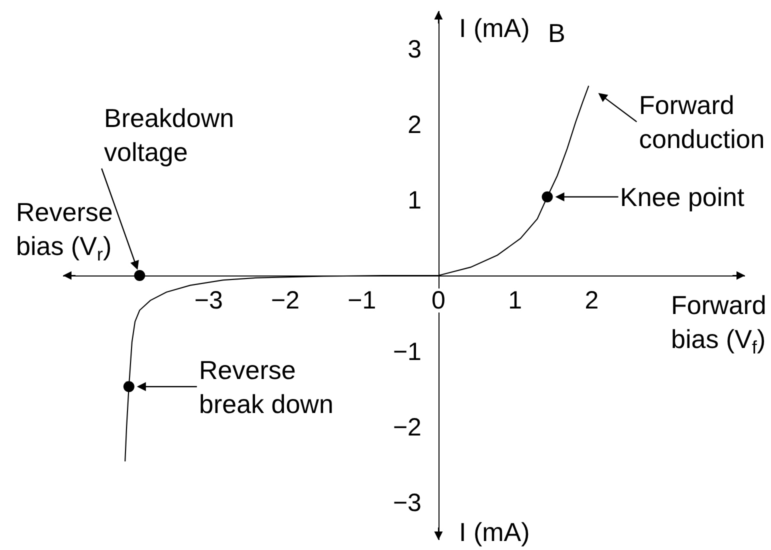 The width and height of the screenshot is (771, 550). What do you see at coordinates (557, 33) in the screenshot?
I see `annotation: B` at bounding box center [557, 33].